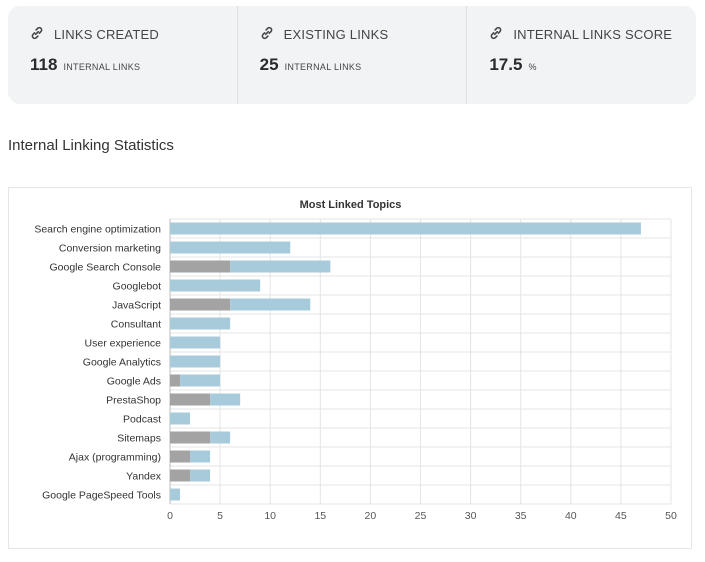 The image size is (705, 562). Describe the element at coordinates (532, 67) in the screenshot. I see `stat-unit: %` at that location.